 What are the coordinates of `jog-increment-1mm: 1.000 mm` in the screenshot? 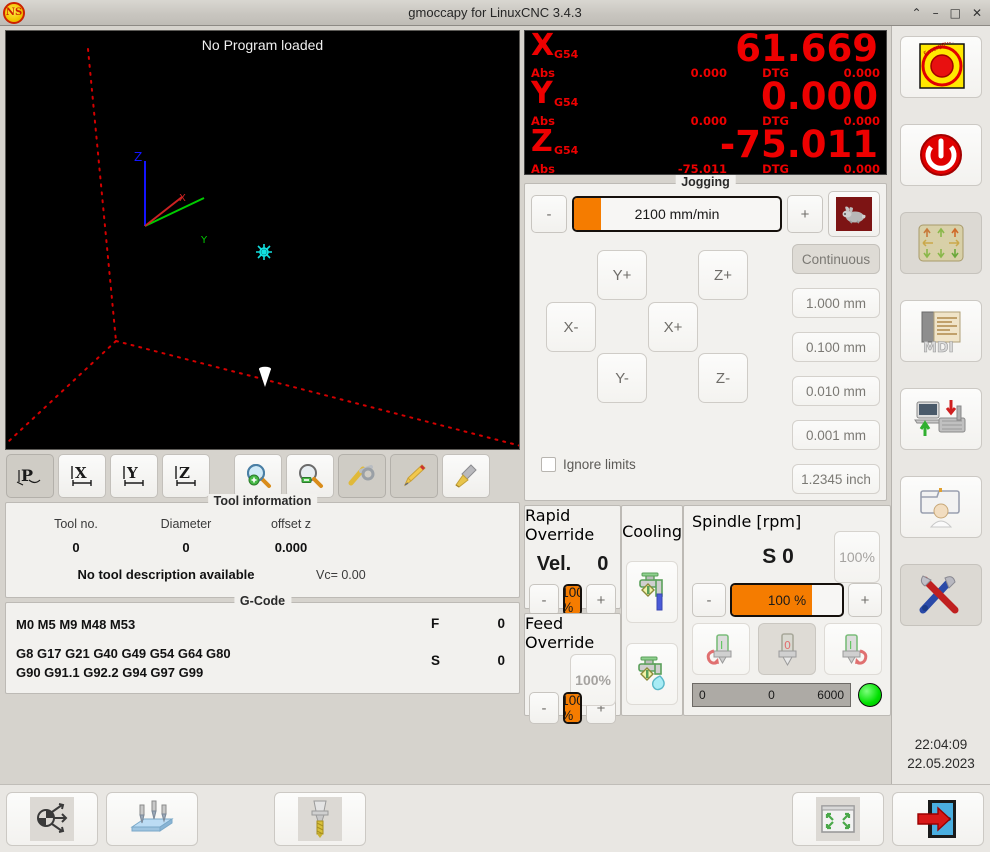 It's located at (836, 303).